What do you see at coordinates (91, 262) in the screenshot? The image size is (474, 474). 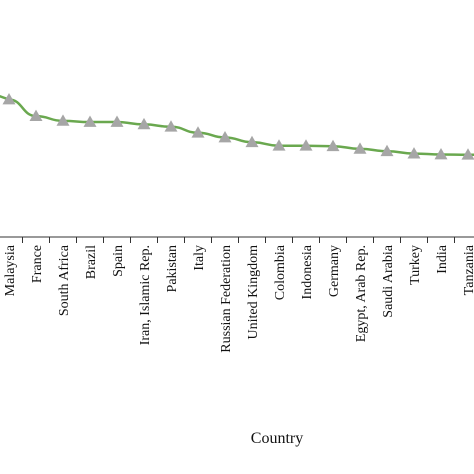 I see `x-tick-label: Brazil` at bounding box center [91, 262].